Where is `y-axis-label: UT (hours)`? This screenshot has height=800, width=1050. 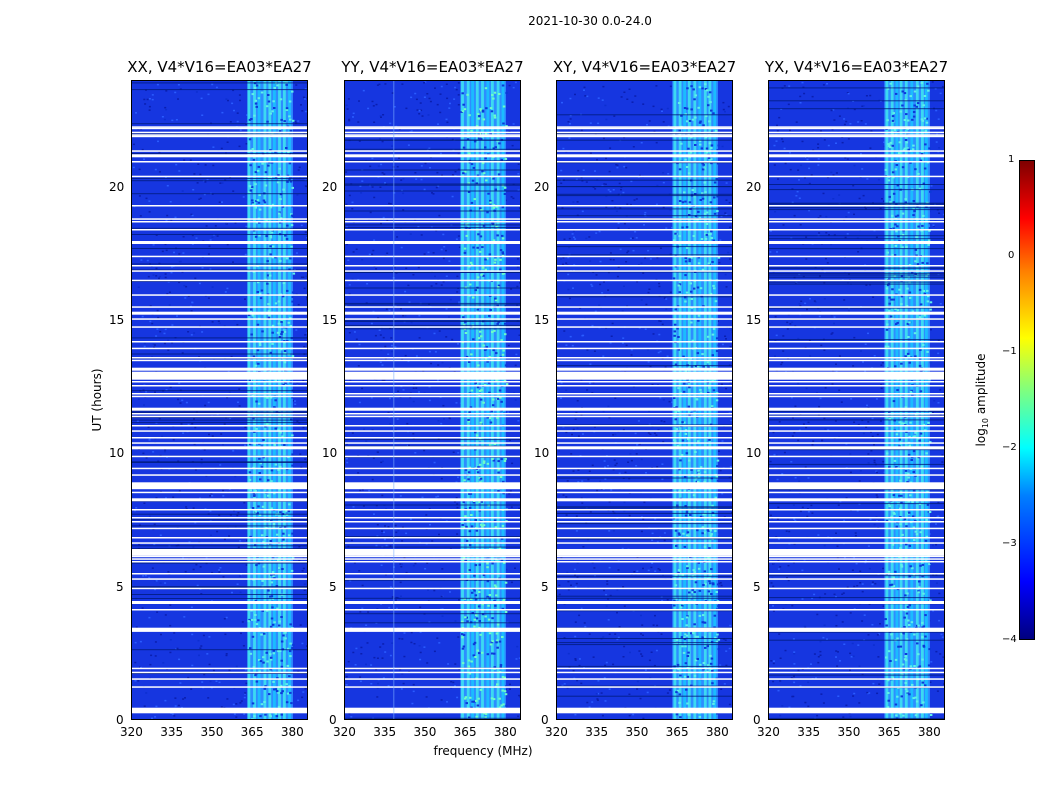
y-axis-label: UT (hours) is located at coordinates (97, 400).